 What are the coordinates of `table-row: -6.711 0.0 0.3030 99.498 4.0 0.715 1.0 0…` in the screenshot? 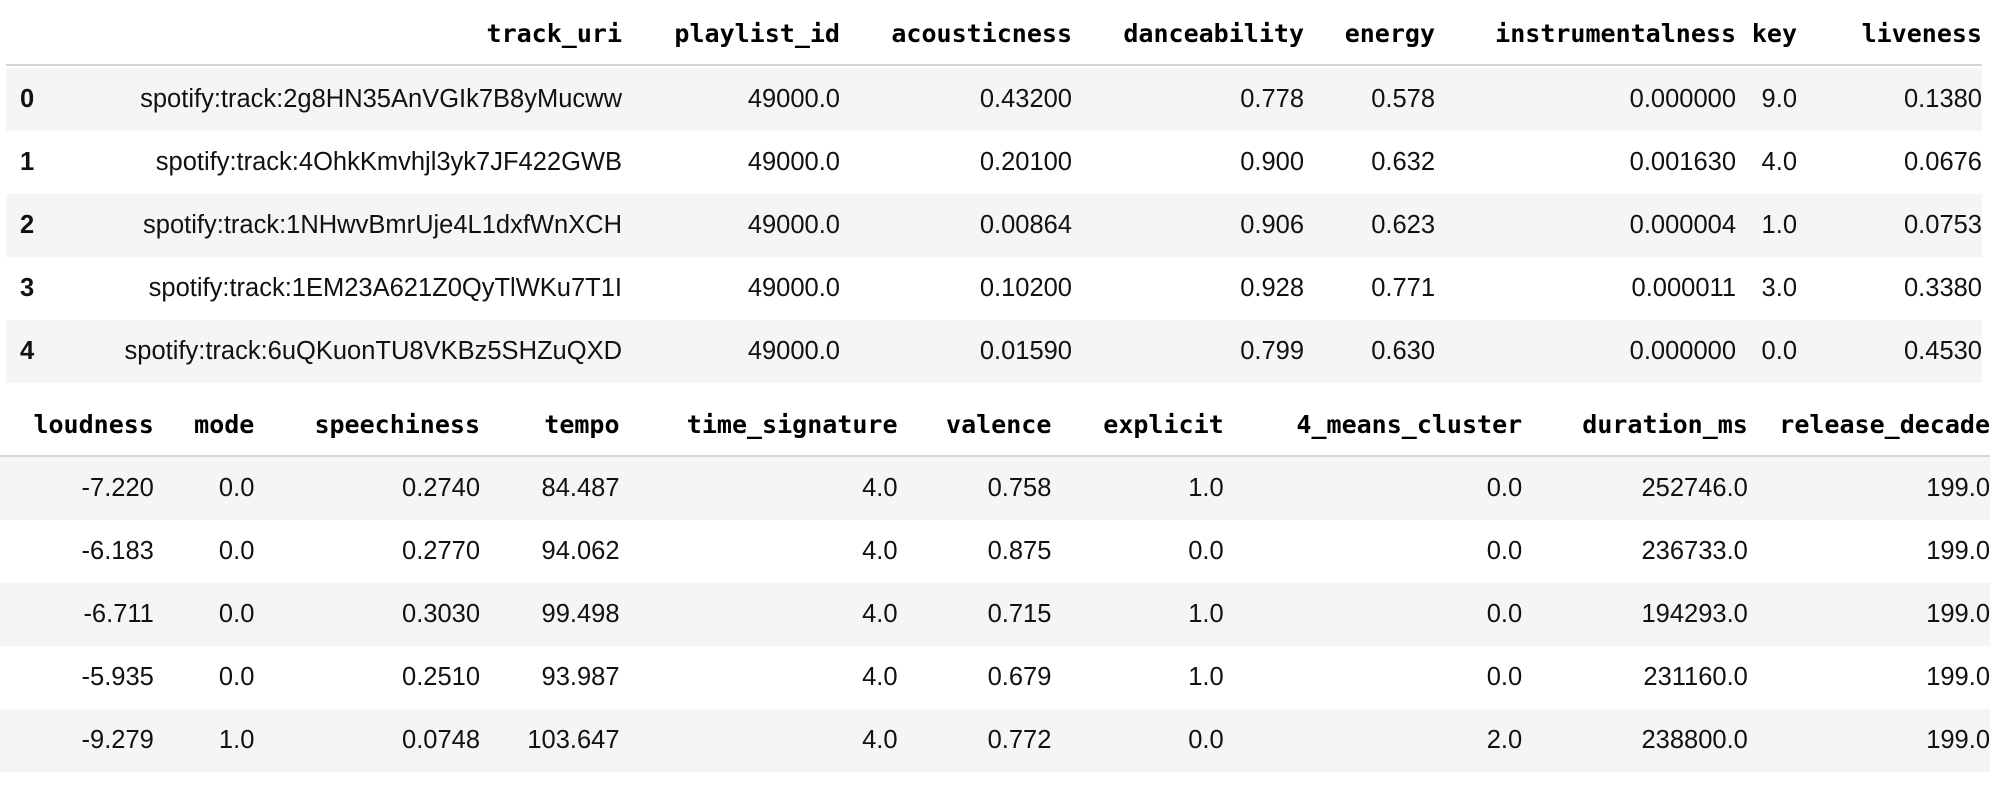 It's located at (995, 614).